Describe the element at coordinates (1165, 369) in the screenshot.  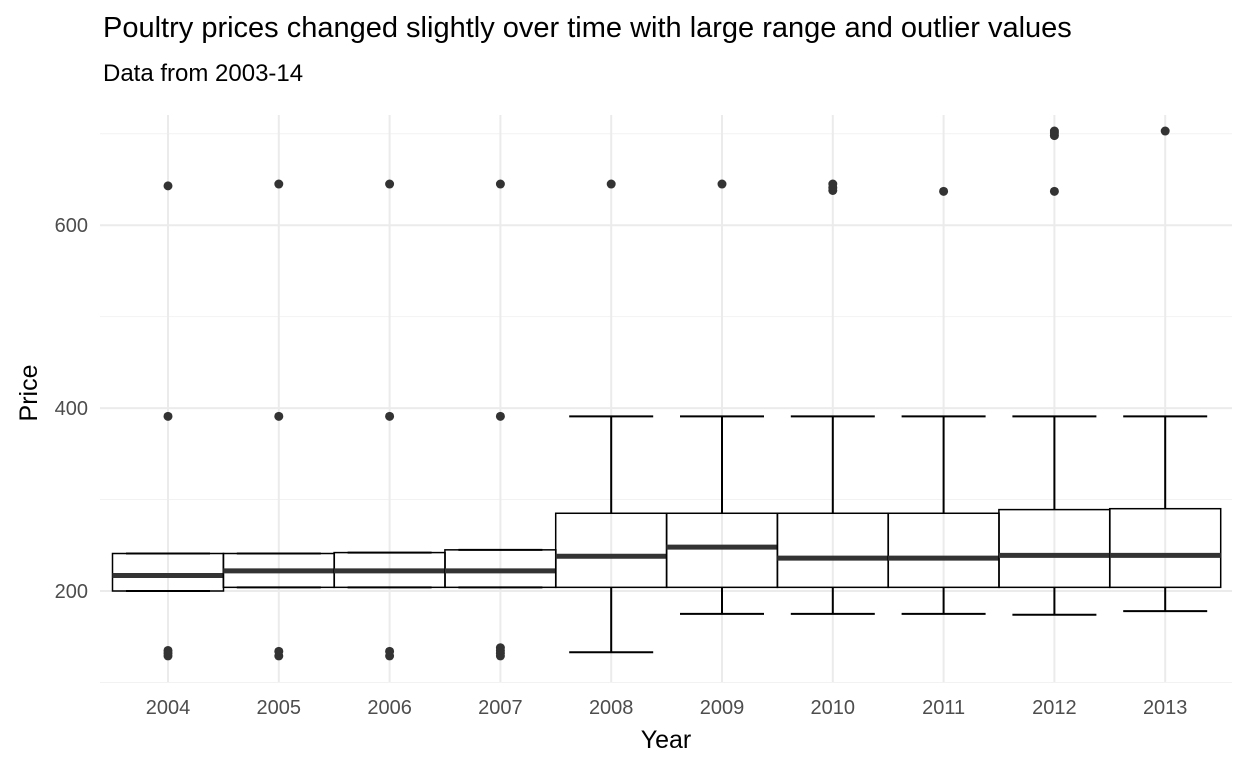
I see `box-2013` at that location.